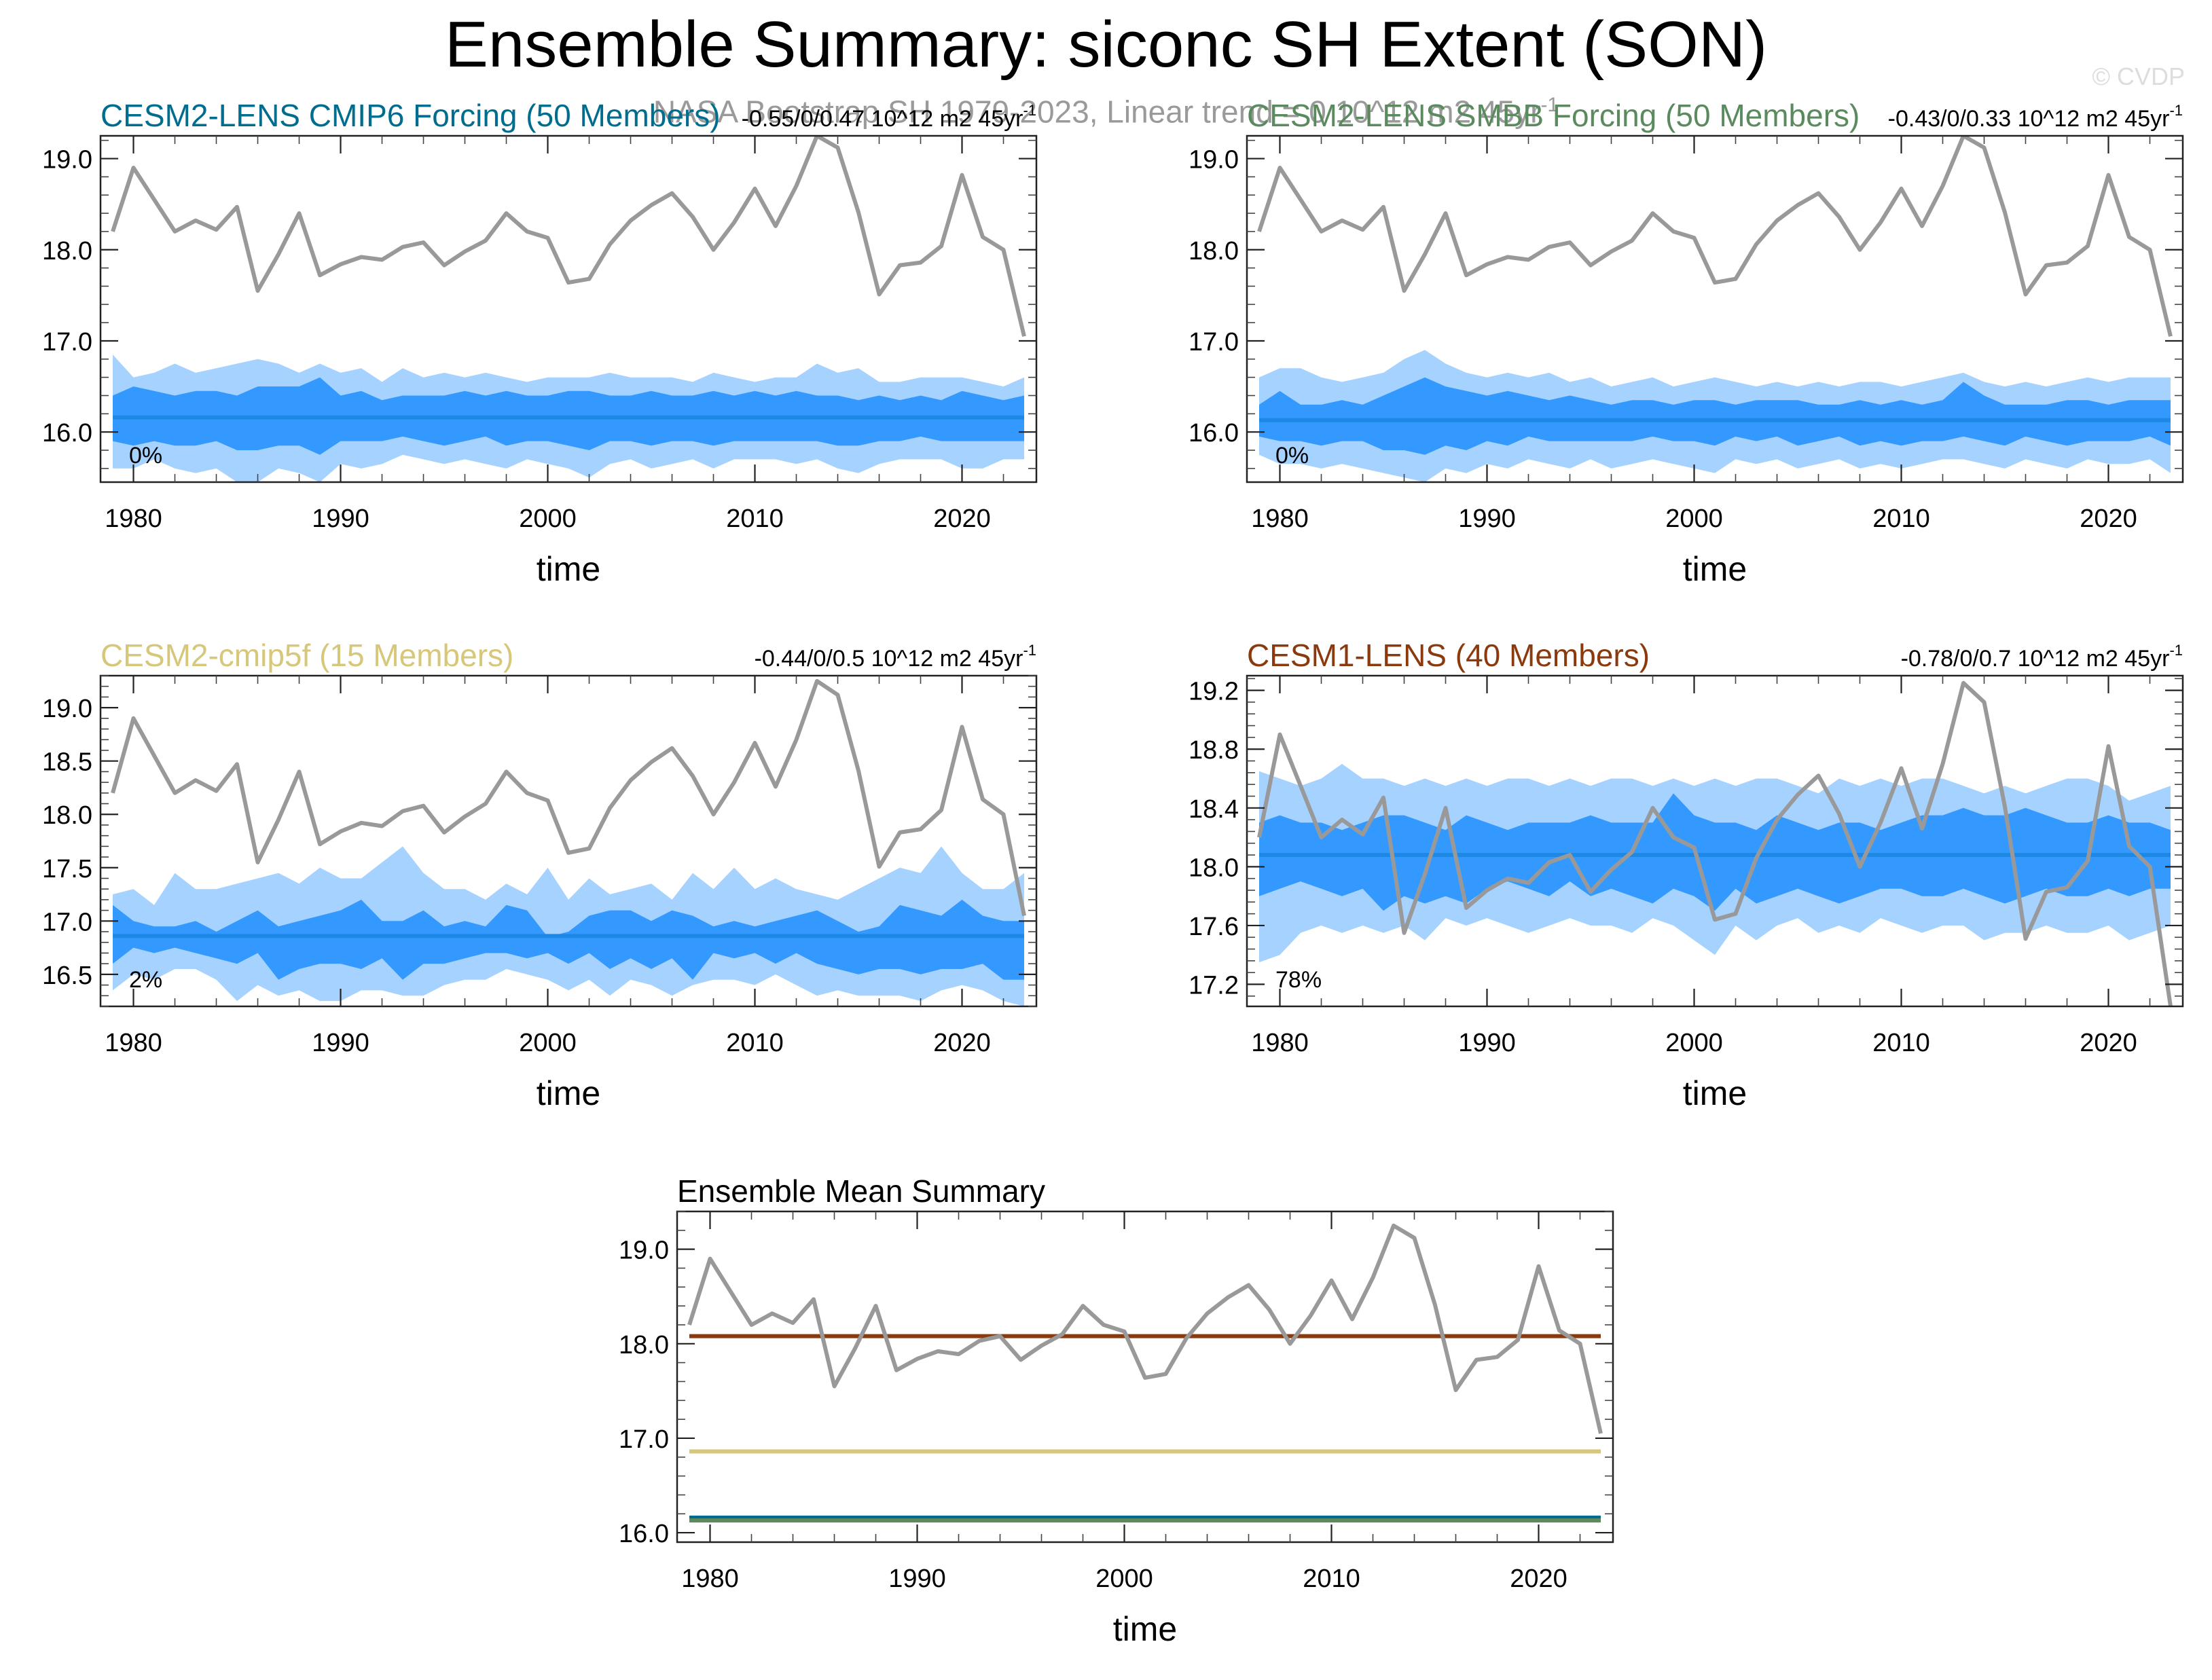 The image size is (2212, 1680). What do you see at coordinates (1487, 519) in the screenshot?
I see `xtick-label-smbb: 1990` at bounding box center [1487, 519].